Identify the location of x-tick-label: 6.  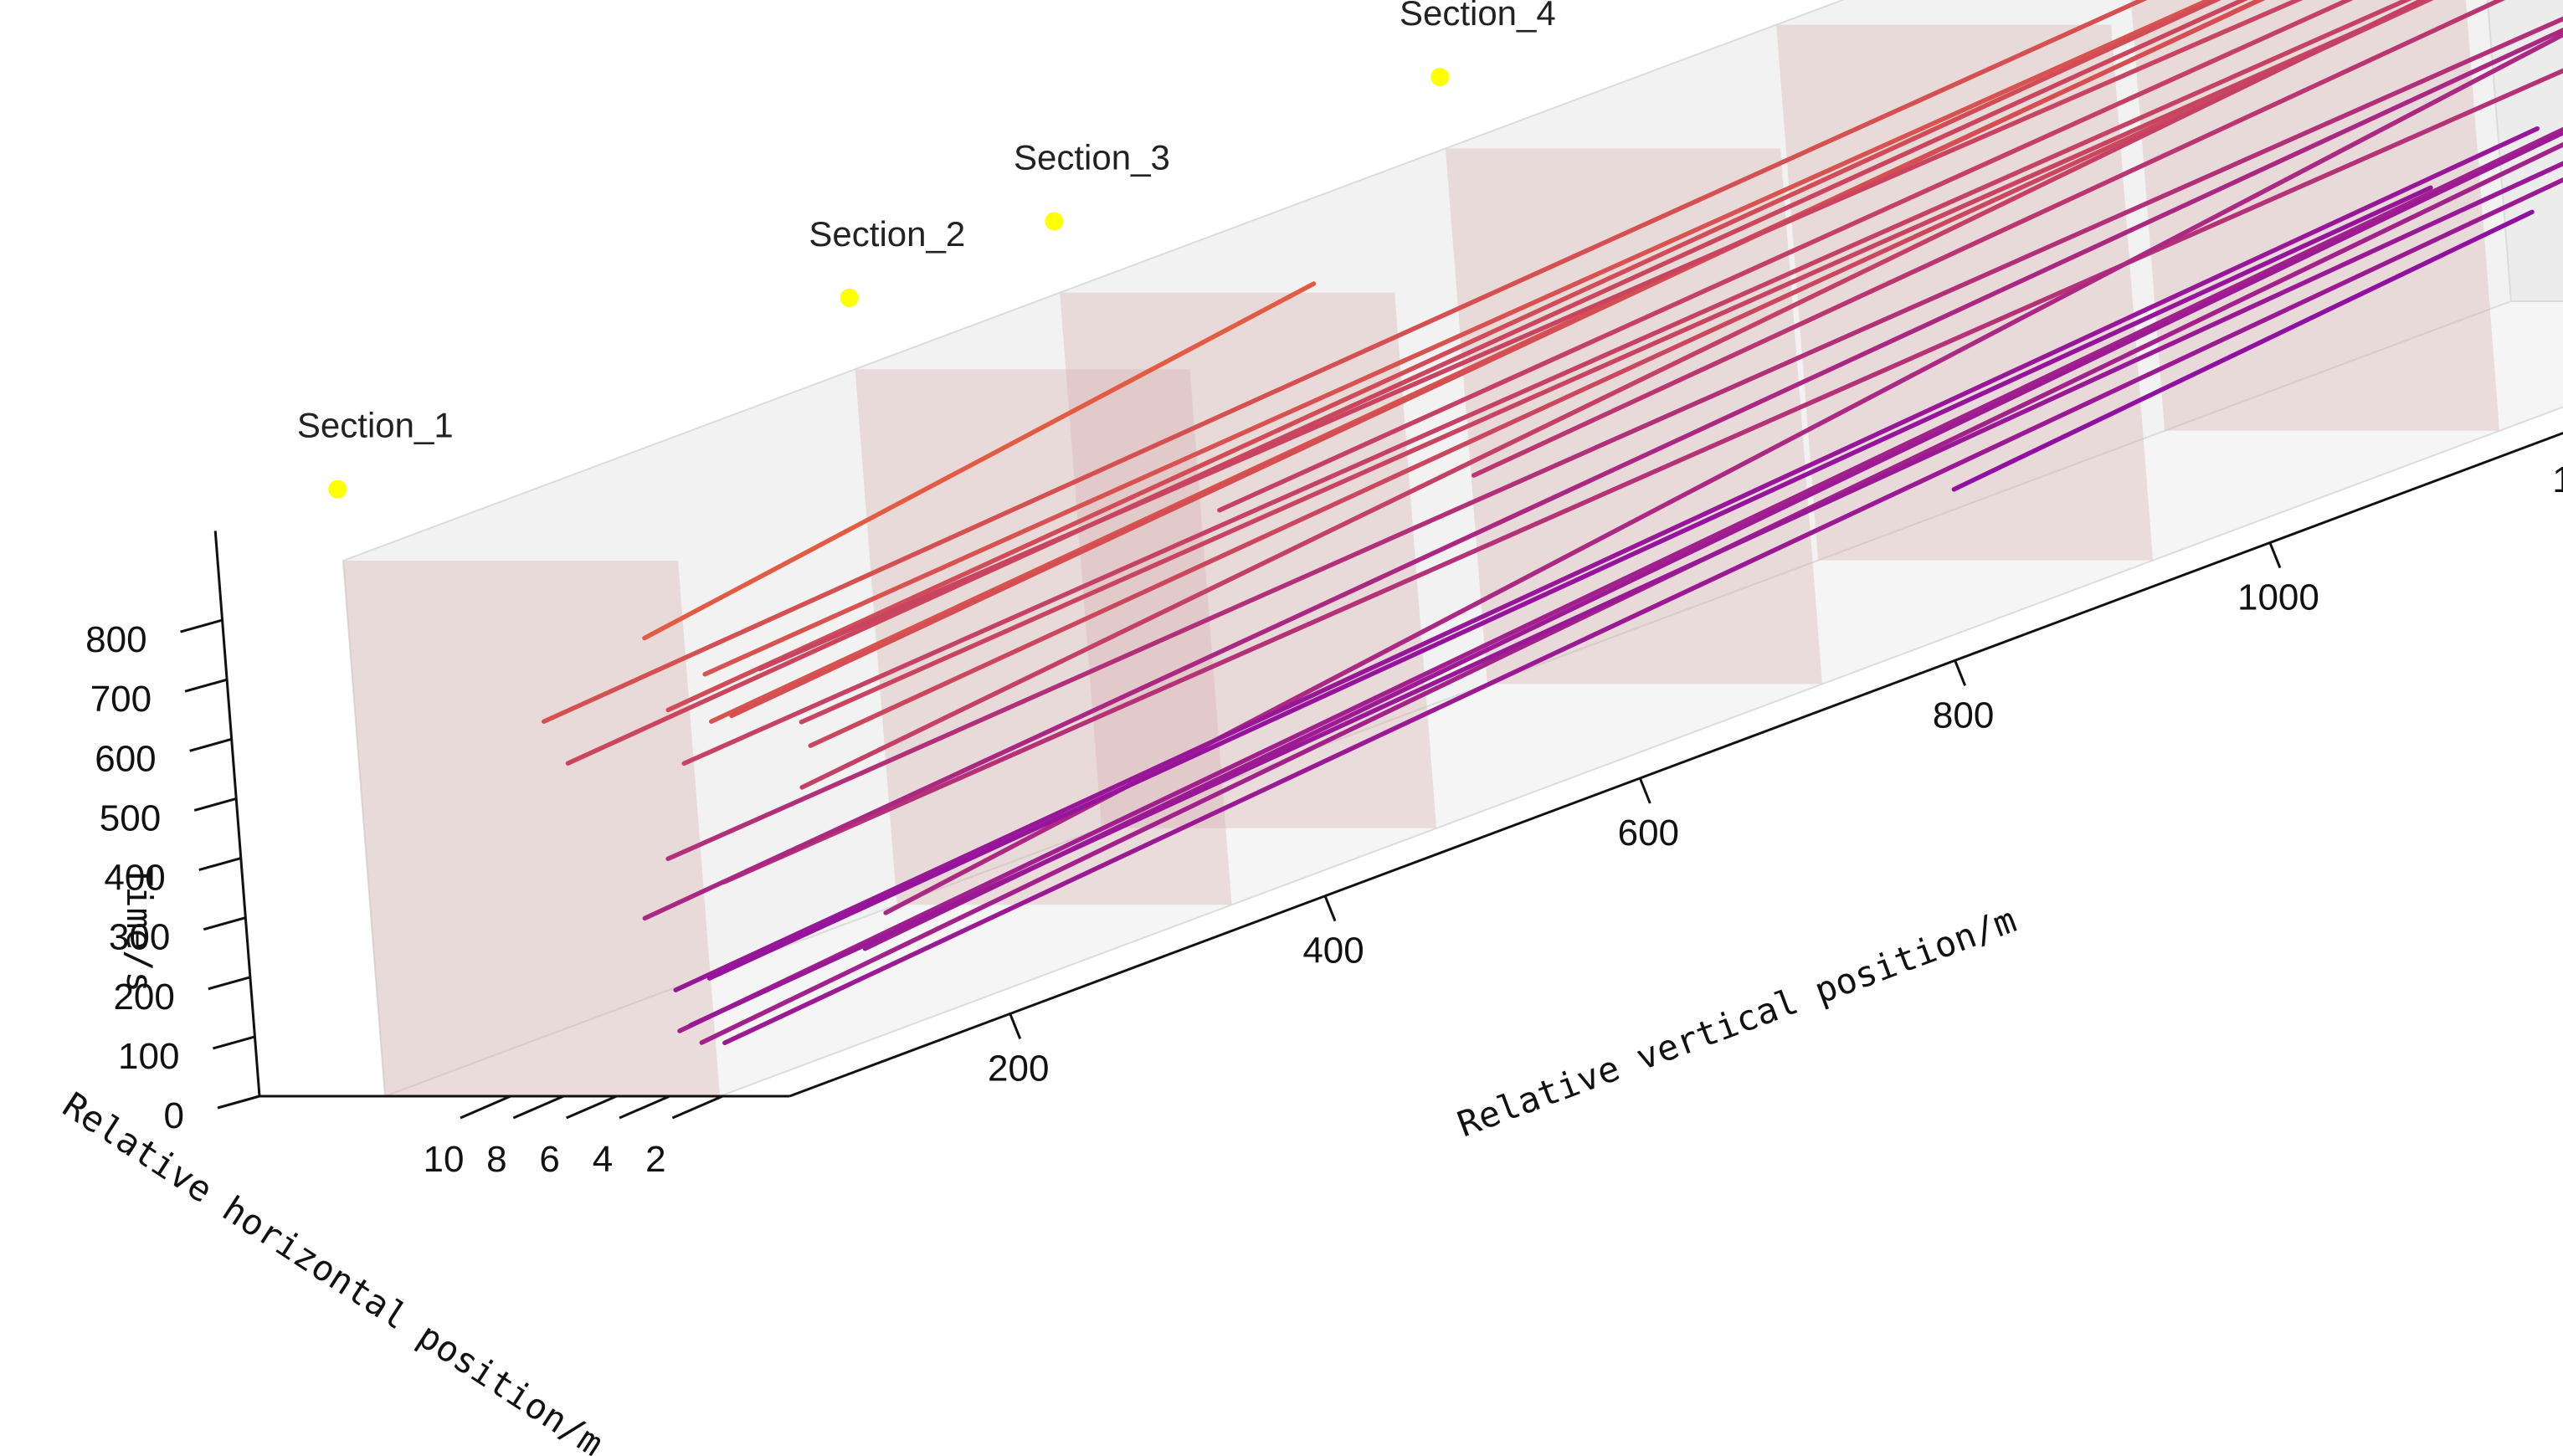
(549, 1160).